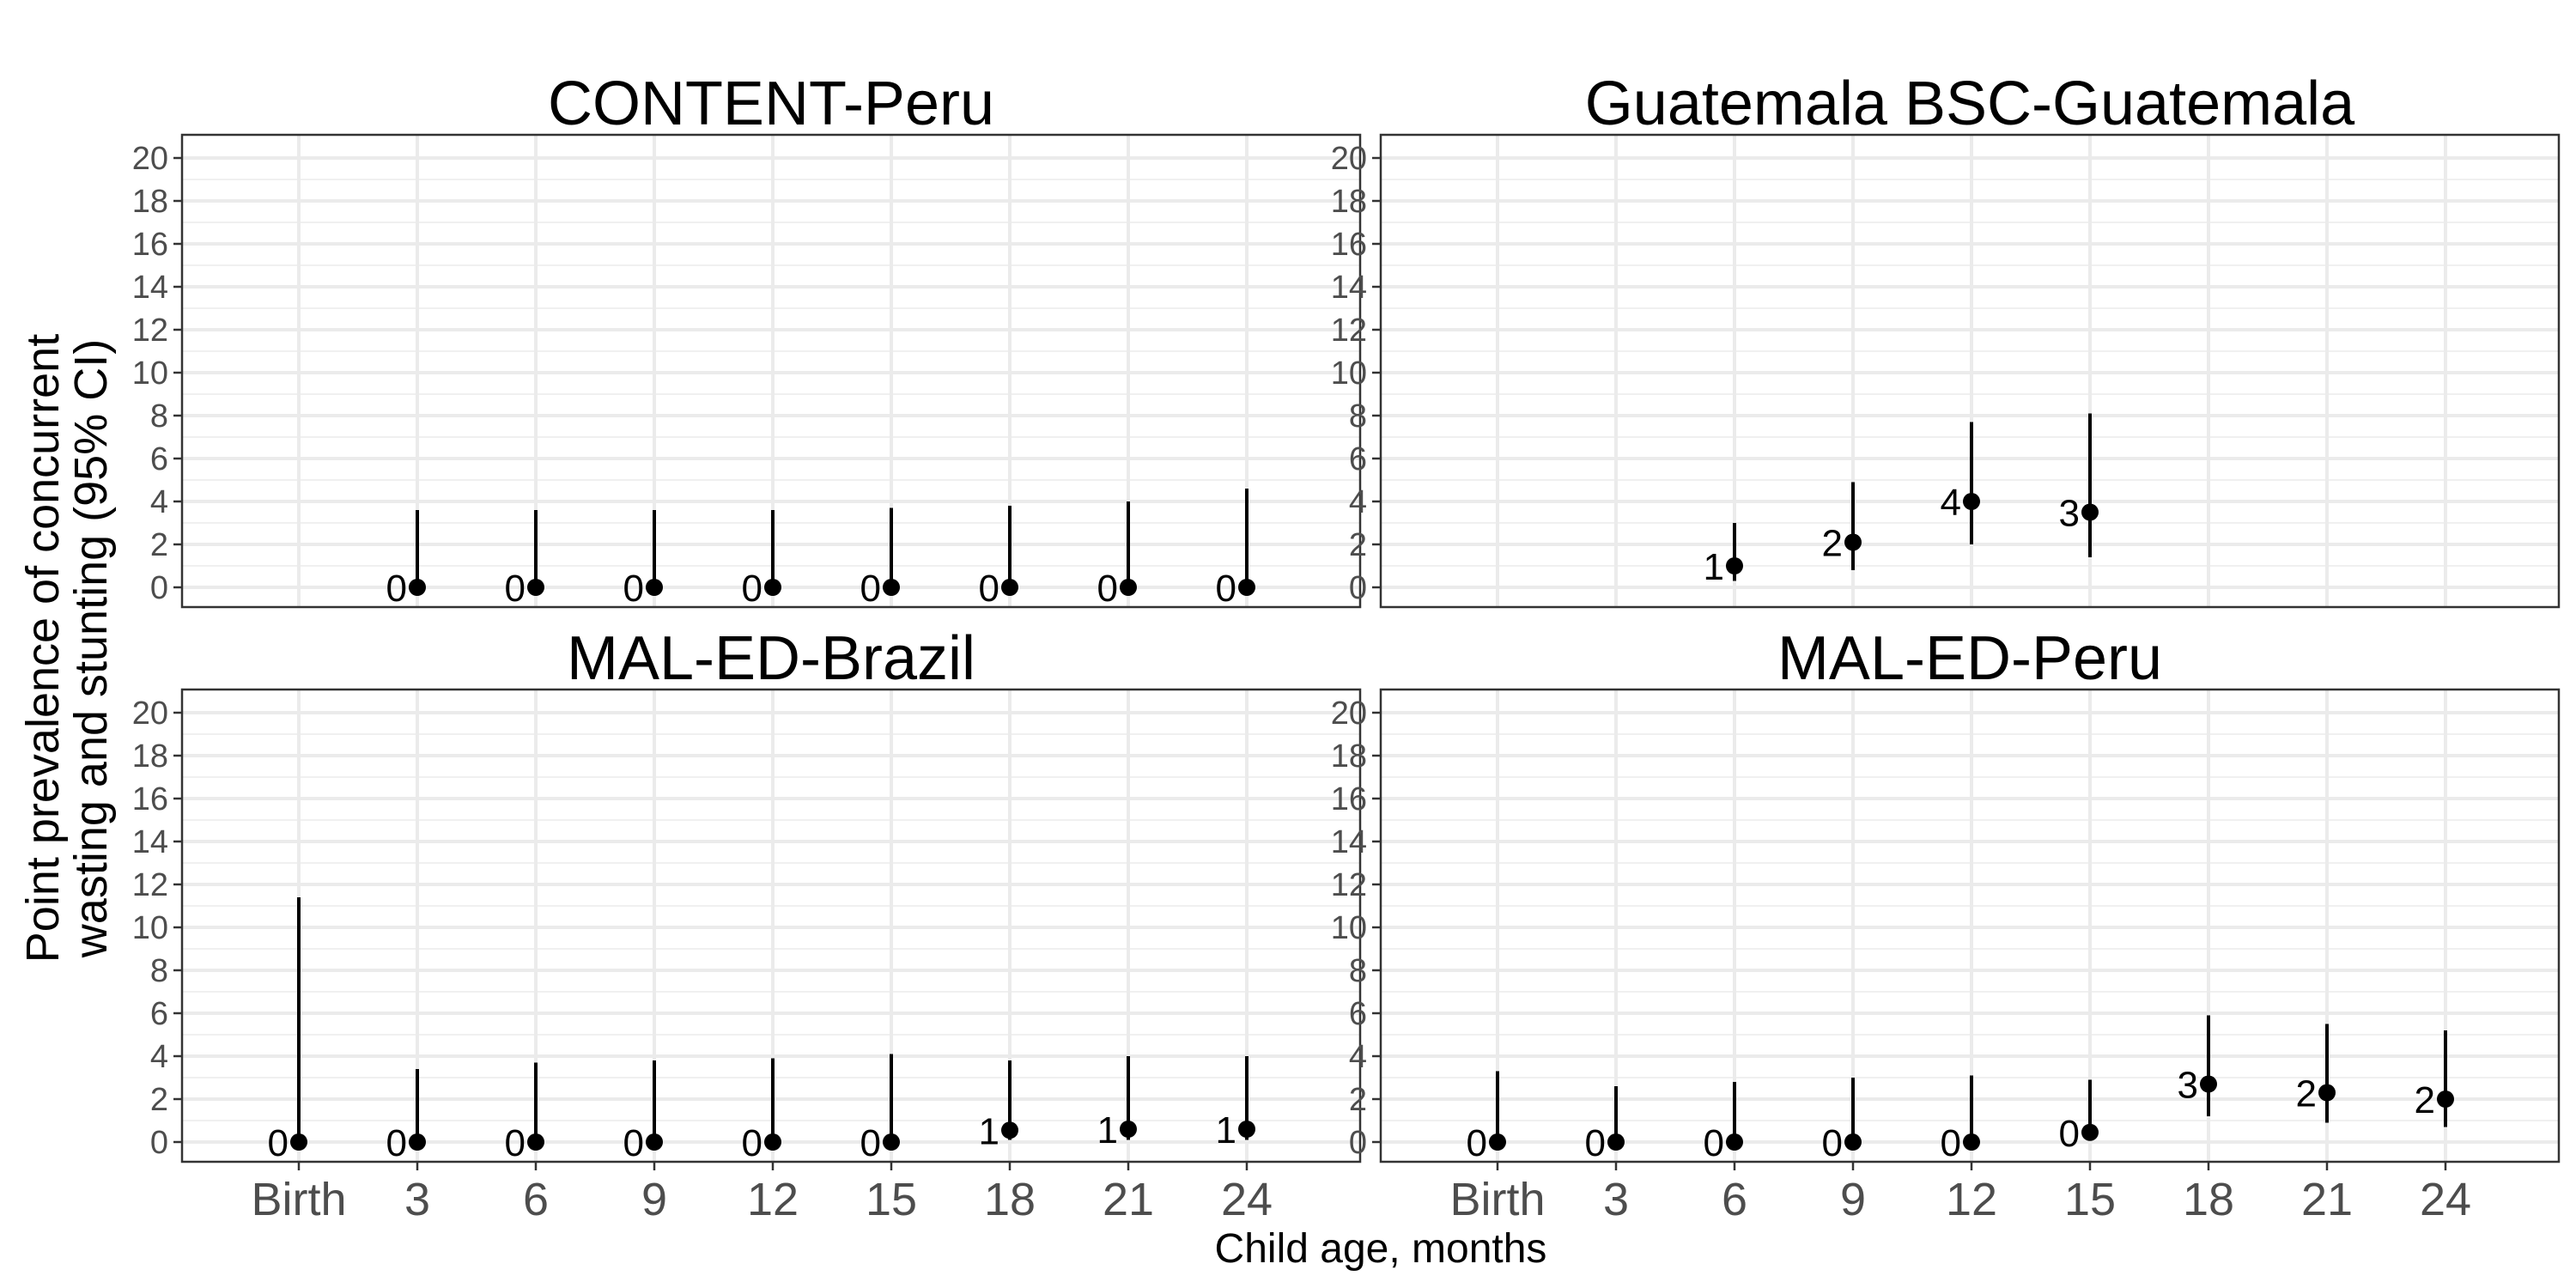  I want to click on x-tick-label: 6, so click(536, 1199).